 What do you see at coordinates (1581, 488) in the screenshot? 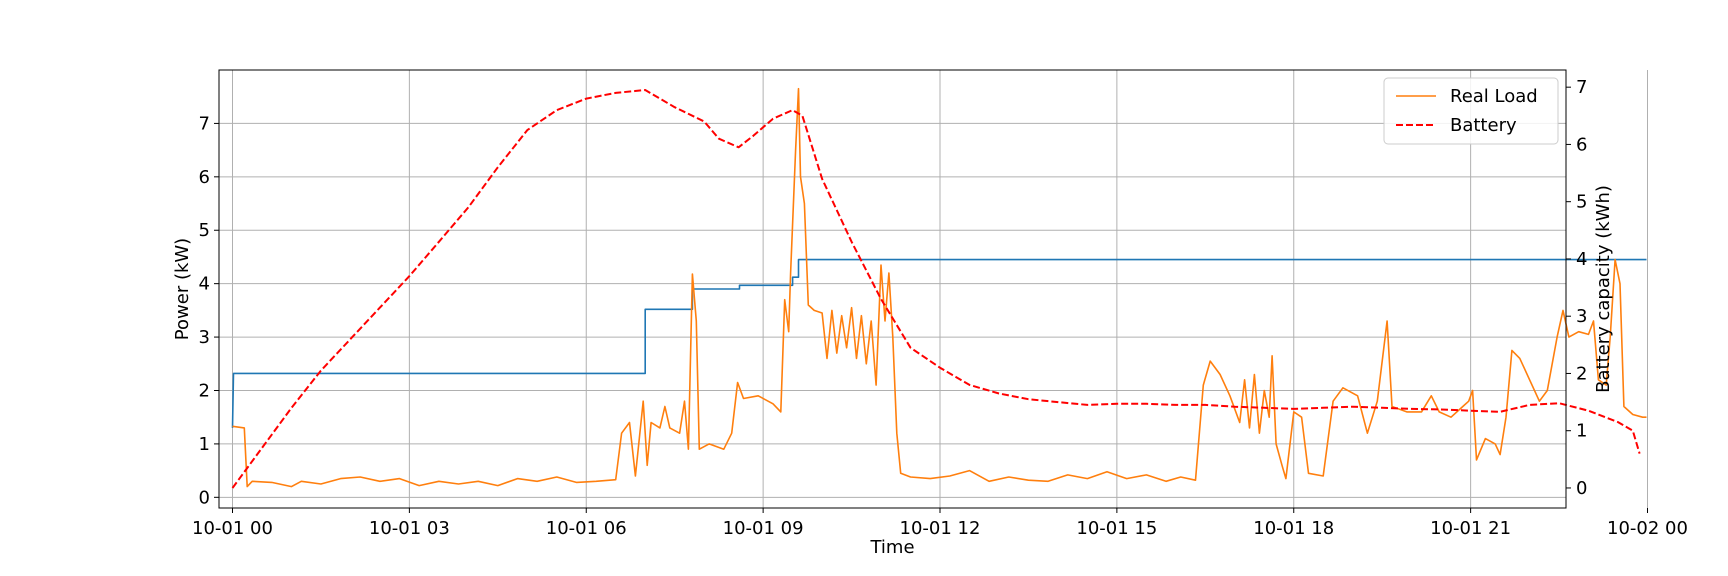
I see `y2-tick-label: 0` at bounding box center [1581, 488].